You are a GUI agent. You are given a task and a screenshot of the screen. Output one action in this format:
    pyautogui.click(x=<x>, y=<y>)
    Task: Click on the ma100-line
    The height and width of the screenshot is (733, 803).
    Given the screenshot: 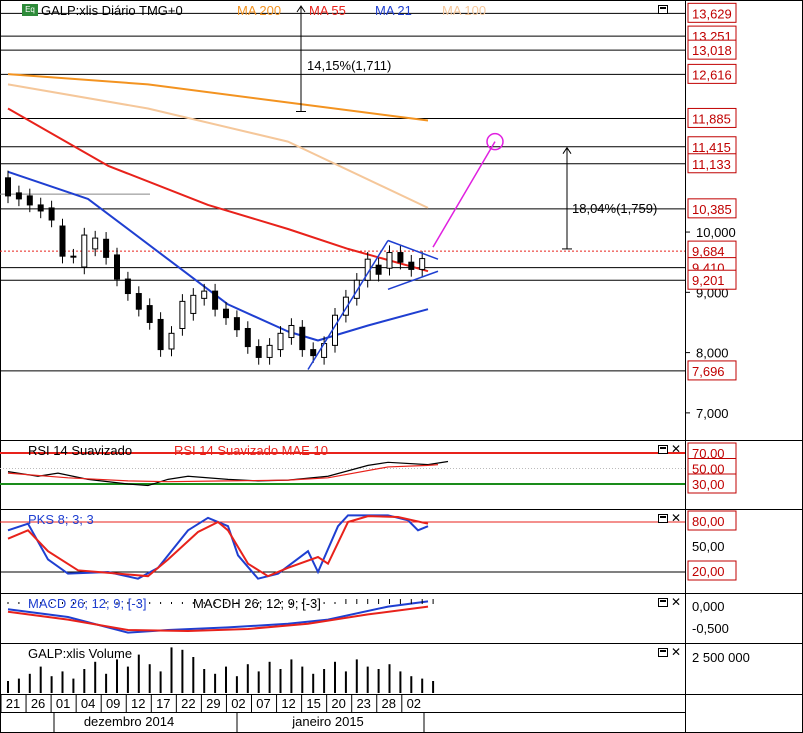 What is the action you would take?
    pyautogui.click(x=218, y=146)
    